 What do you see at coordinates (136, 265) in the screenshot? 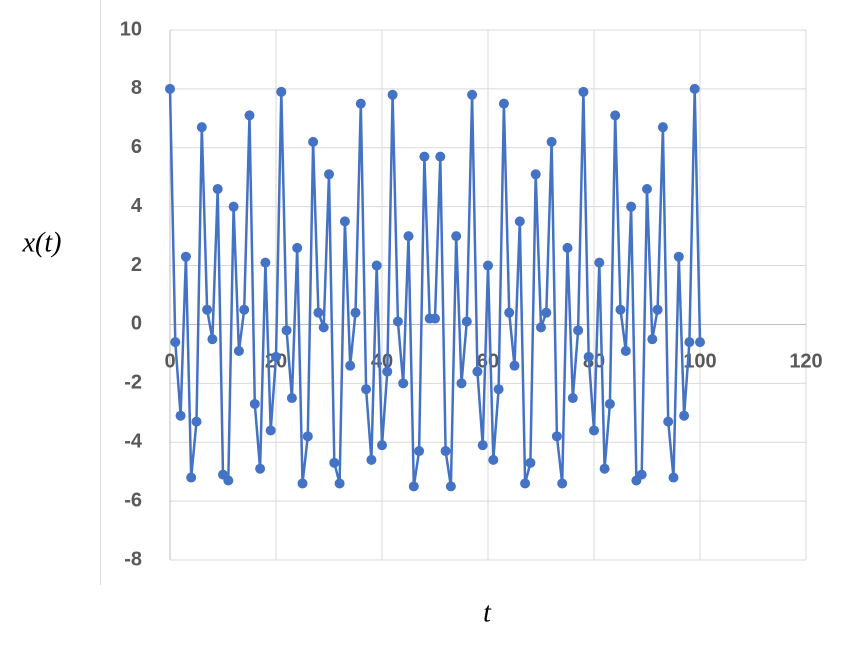
I see `y-tick-label: 2` at bounding box center [136, 265].